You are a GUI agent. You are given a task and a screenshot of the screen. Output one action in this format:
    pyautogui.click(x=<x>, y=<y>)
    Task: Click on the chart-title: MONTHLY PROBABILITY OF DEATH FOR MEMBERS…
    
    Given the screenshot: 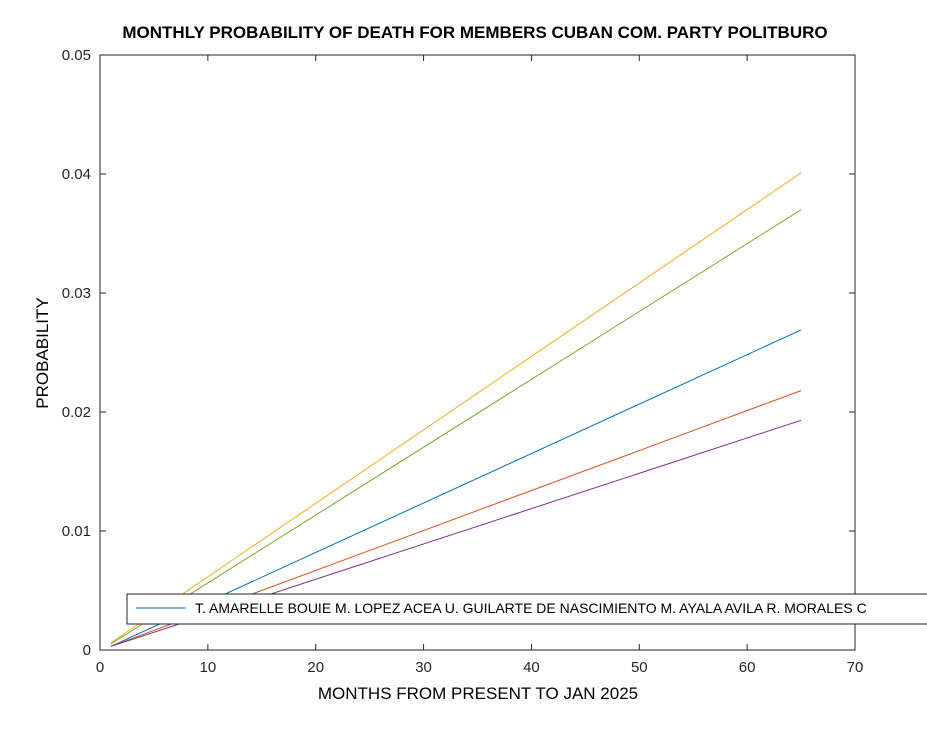 What is the action you would take?
    pyautogui.click(x=474, y=32)
    